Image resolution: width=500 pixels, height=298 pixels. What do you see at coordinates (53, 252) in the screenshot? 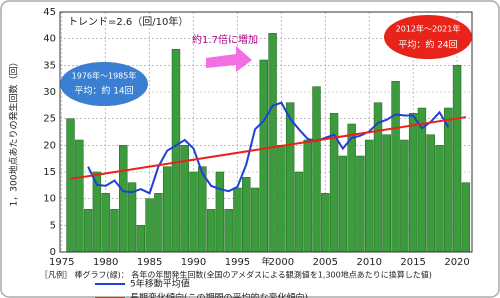
I see `y-tick-label: 0` at bounding box center [53, 252].